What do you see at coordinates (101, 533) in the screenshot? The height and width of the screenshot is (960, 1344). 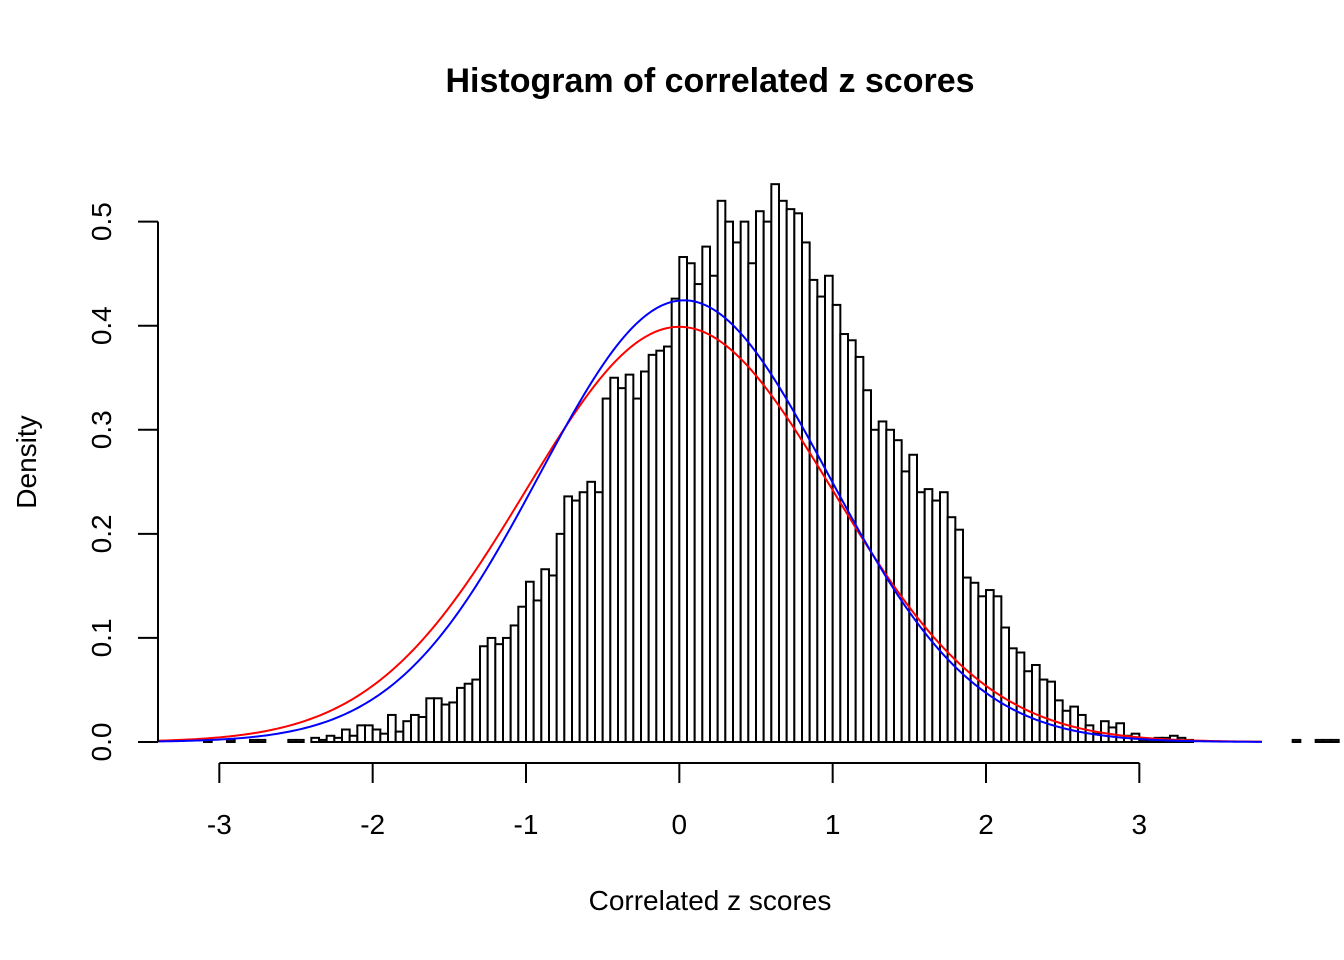 I see `y-tick-label: 0.2` at bounding box center [101, 533].